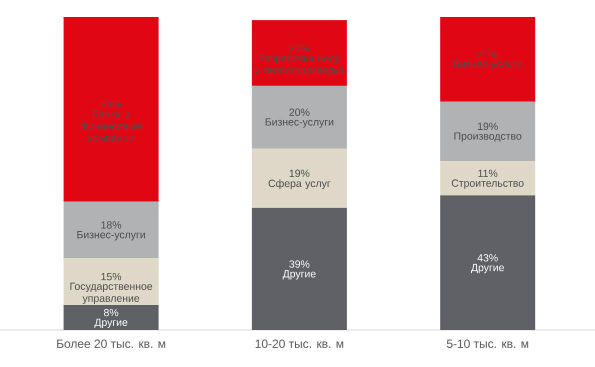 The width and height of the screenshot is (595, 367). What do you see at coordinates (111, 312) in the screenshot?
I see `data-label: 8%` at bounding box center [111, 312].